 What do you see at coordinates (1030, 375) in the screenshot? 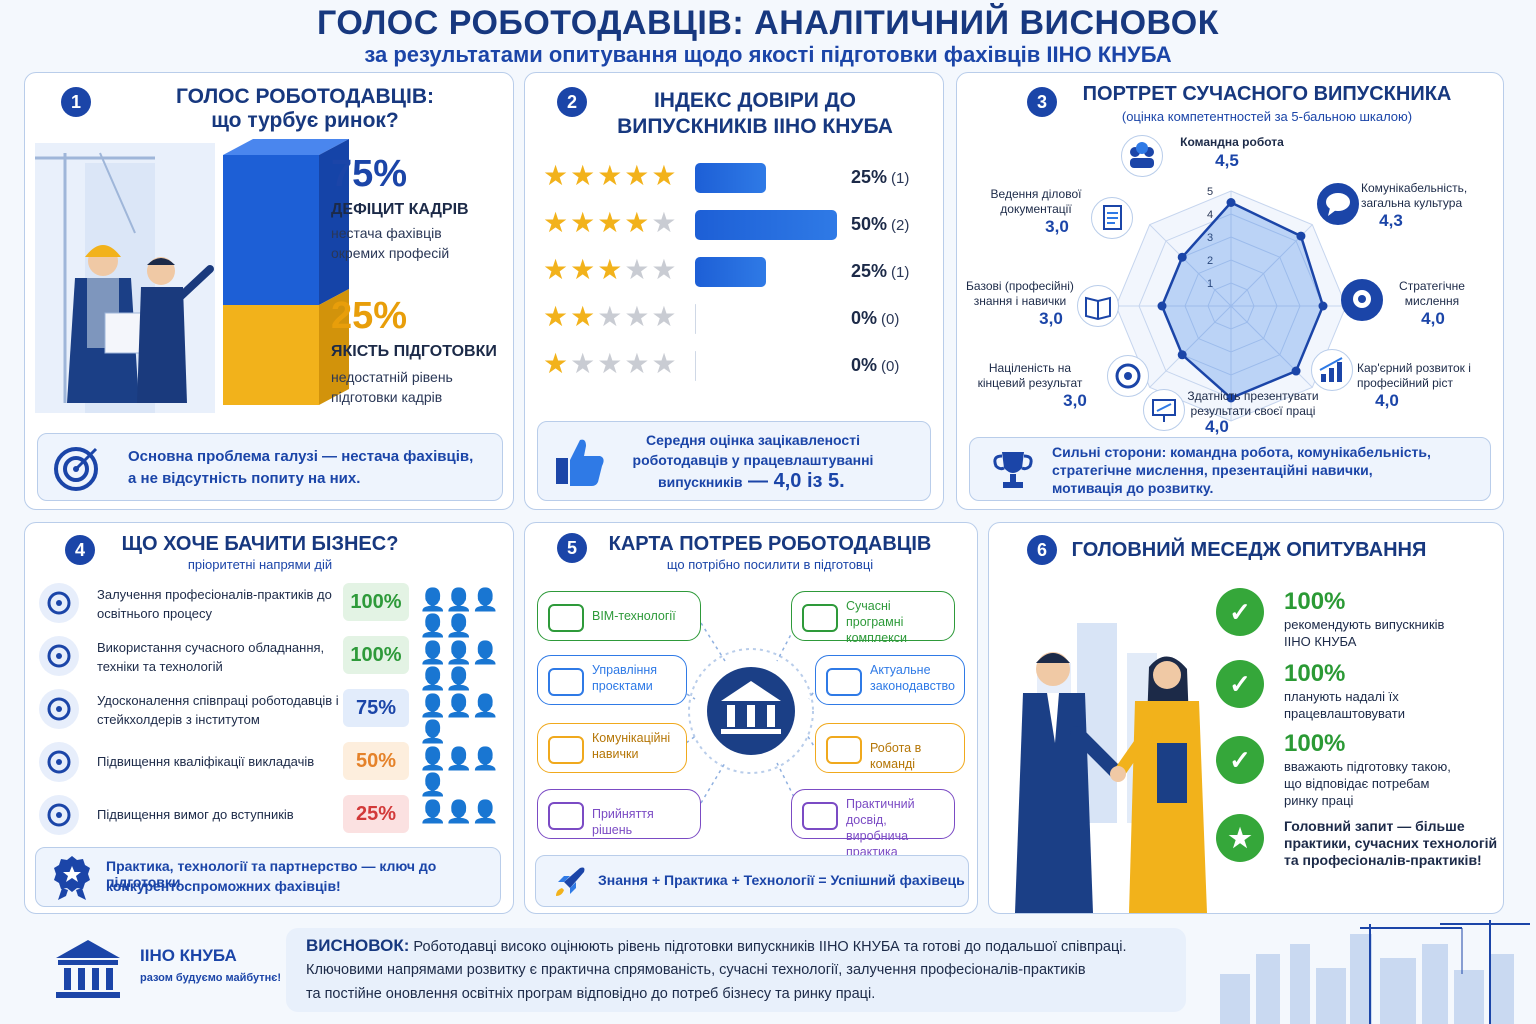
I see `axis-label-result: Націленість на кінцевий результат` at bounding box center [1030, 375].